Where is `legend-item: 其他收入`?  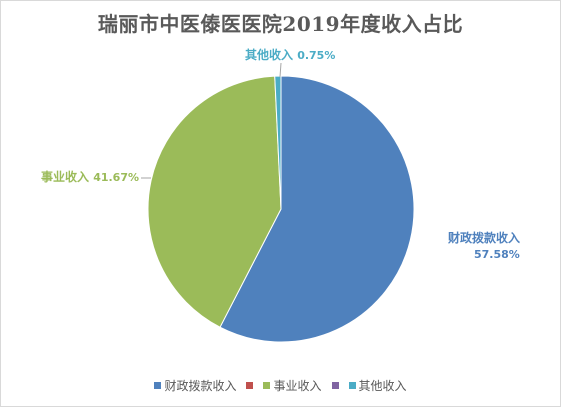
legend-item: 其他收入 is located at coordinates (377, 385).